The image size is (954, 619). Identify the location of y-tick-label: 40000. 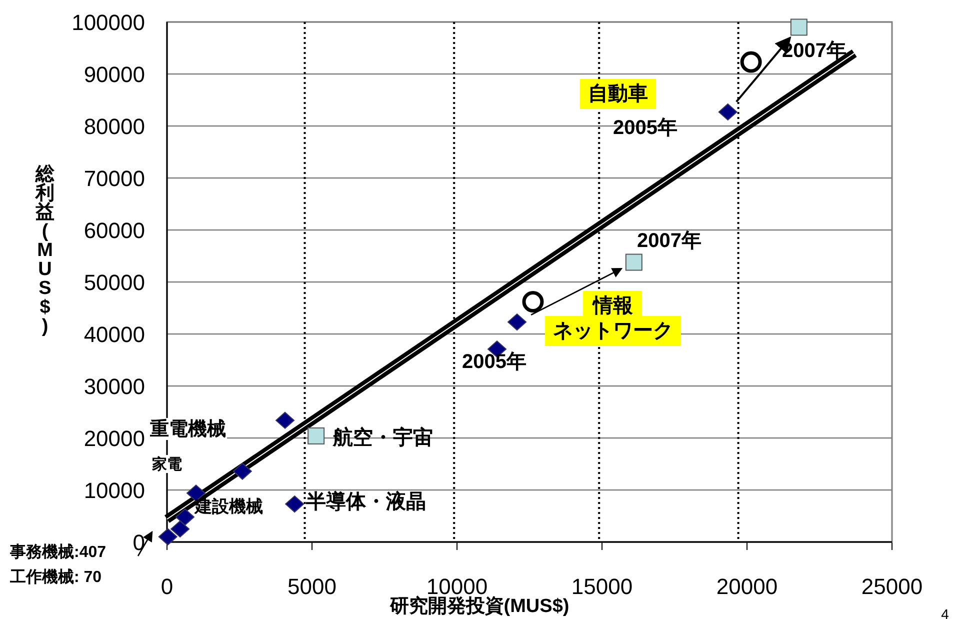
(114, 334).